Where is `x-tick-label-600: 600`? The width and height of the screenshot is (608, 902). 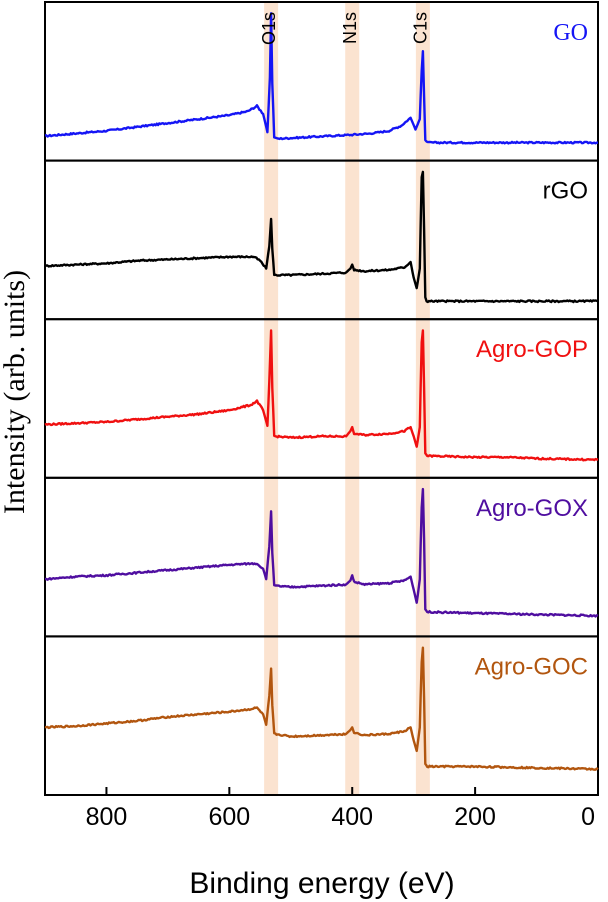
x-tick-label-600: 600 is located at coordinates (229, 817).